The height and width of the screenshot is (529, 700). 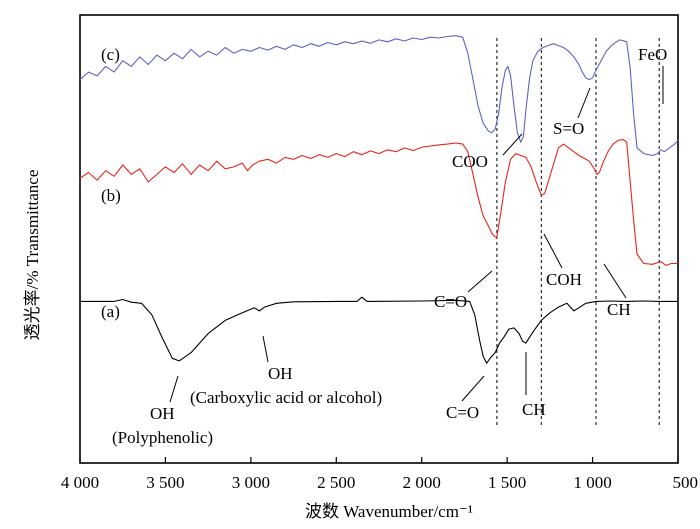 I want to click on x-tick-label-4000: 4 000, so click(x=80, y=482).